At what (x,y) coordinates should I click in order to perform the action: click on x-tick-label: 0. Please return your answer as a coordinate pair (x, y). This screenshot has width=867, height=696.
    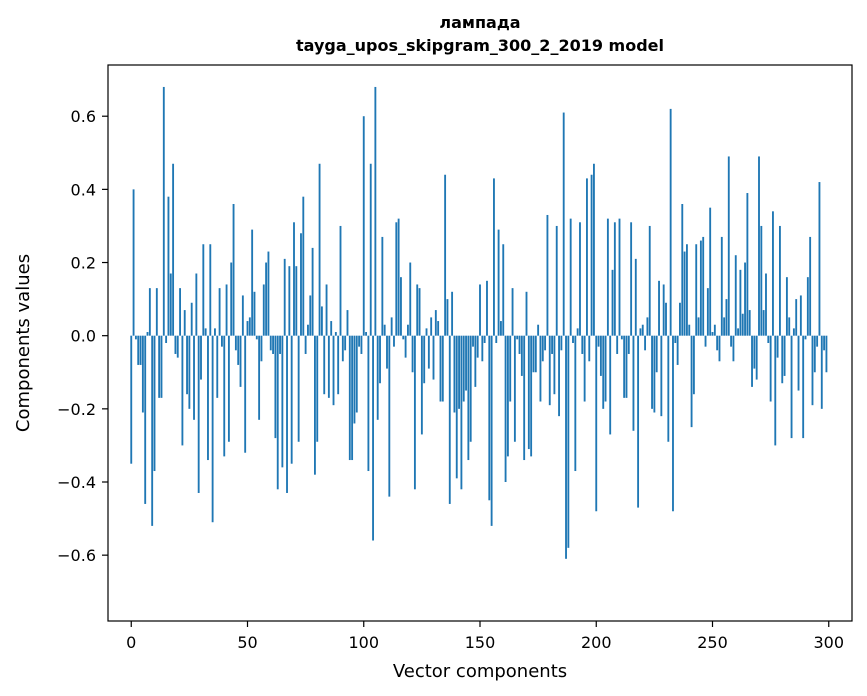
    Looking at the image, I should click on (131, 642).